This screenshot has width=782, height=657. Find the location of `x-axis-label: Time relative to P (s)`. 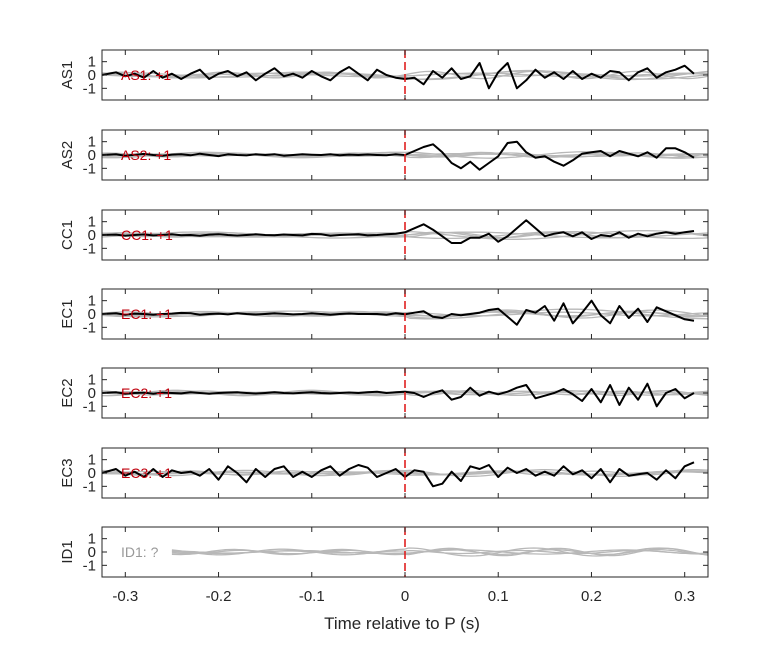

x-axis-label: Time relative to P (s) is located at coordinates (402, 623).